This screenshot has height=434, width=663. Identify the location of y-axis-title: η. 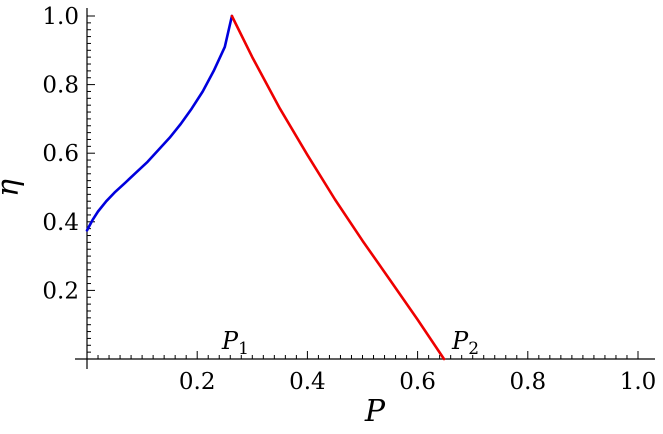
(13, 188).